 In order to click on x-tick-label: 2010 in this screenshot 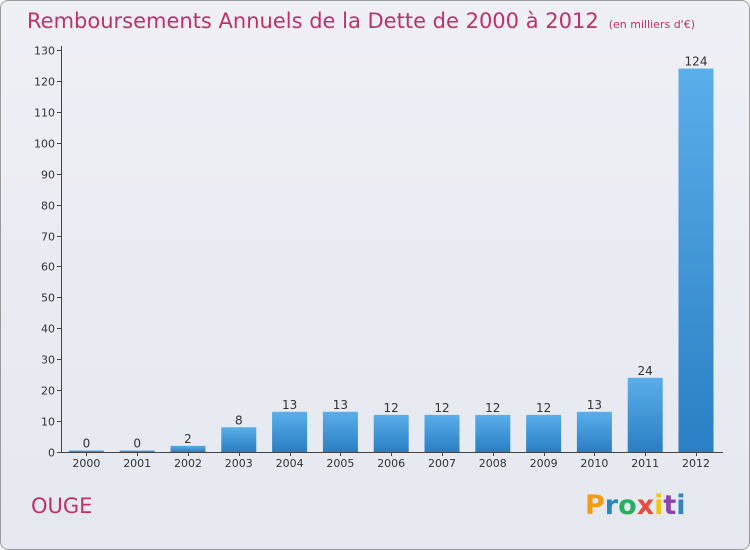, I will do `click(594, 463)`.